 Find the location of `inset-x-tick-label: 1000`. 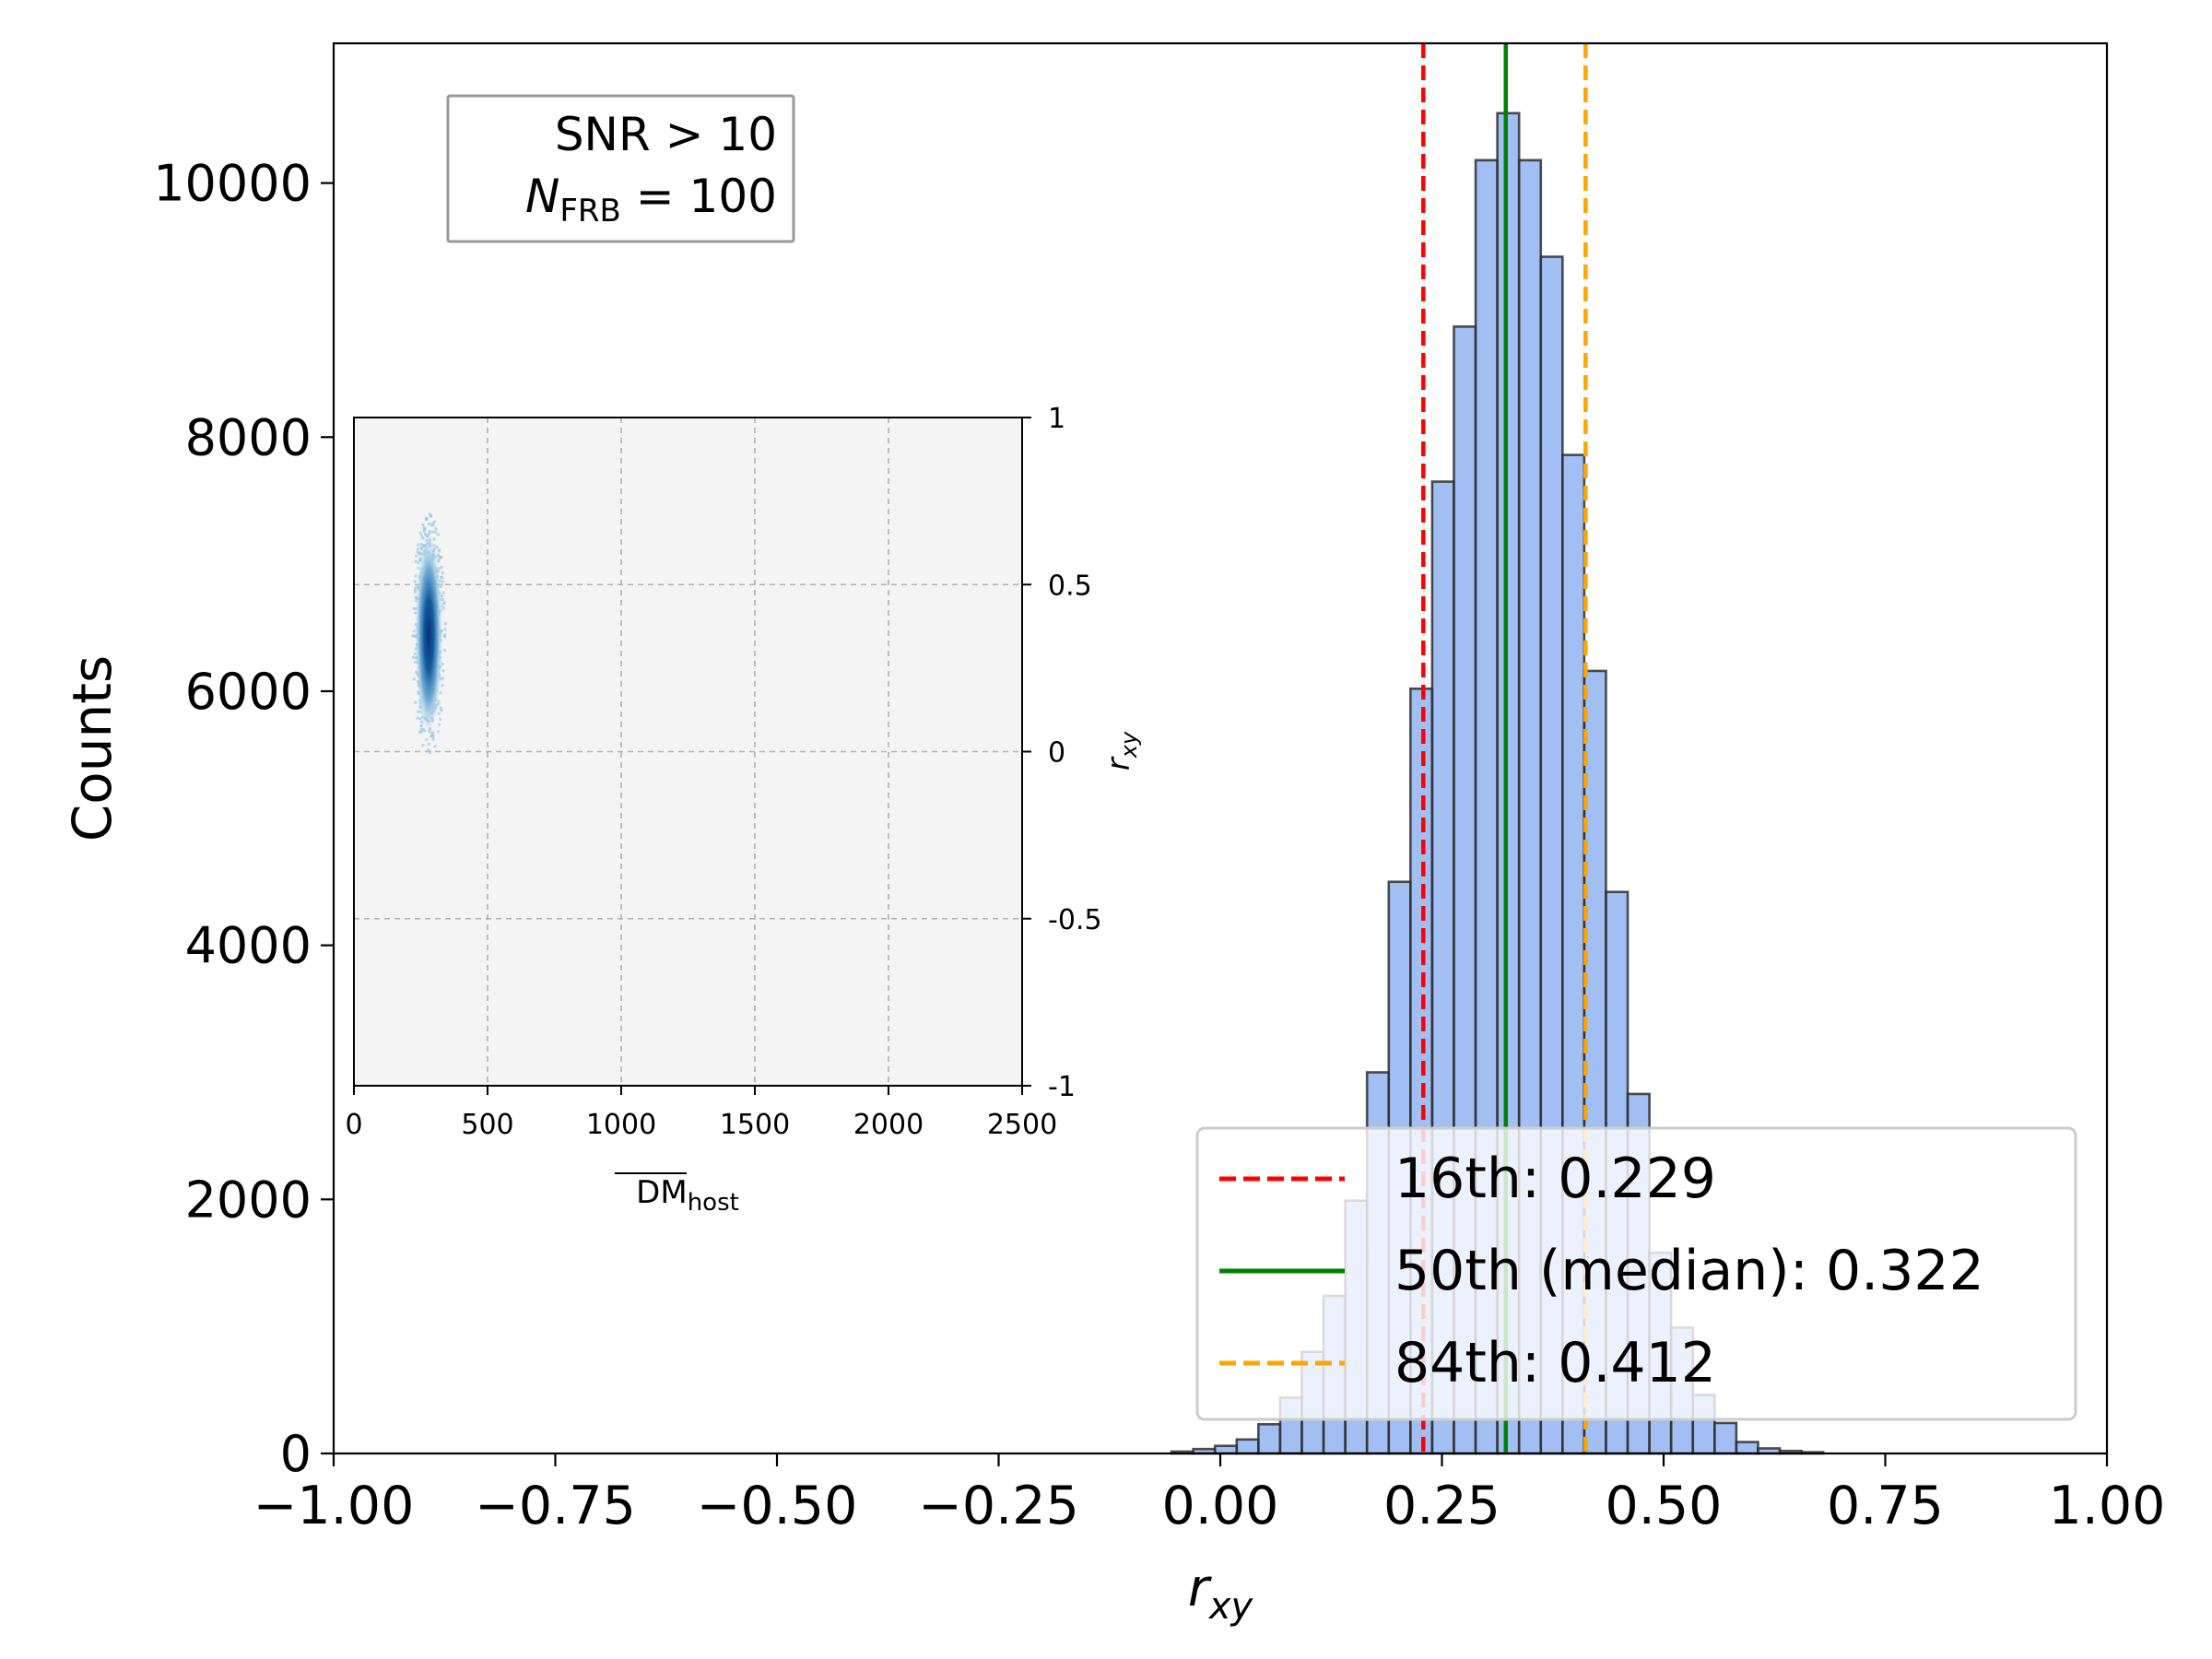

inset-x-tick-label: 1000 is located at coordinates (621, 1125).